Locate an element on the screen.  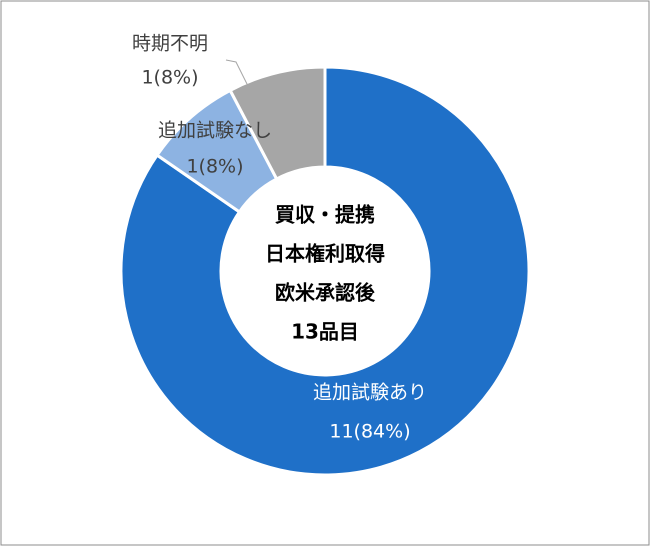
donut-slice is located at coordinates (277, 123).